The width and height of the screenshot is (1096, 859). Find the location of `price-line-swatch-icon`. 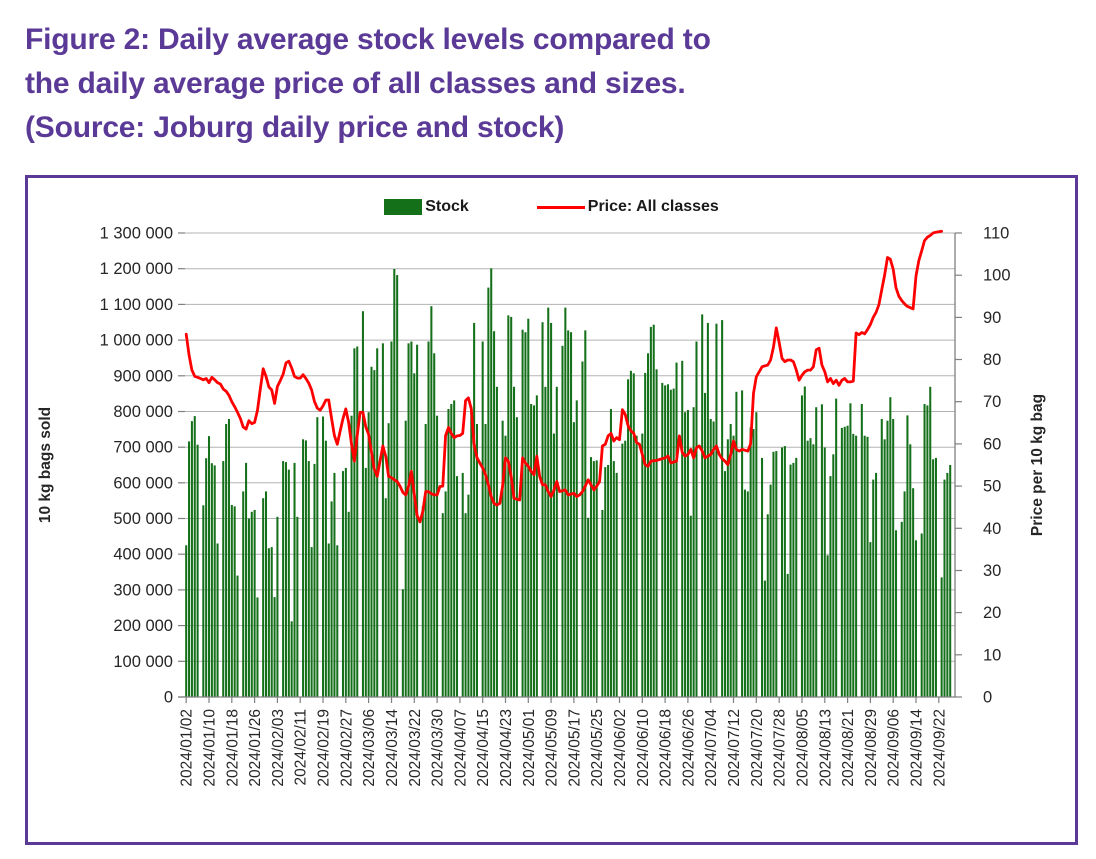

price-line-swatch-icon is located at coordinates (560, 207).